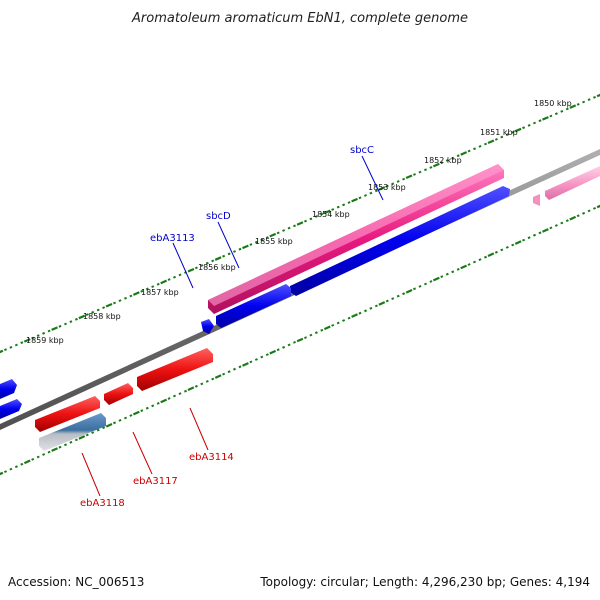 The image size is (600, 600). Describe the element at coordinates (217, 267) in the screenshot. I see `tick-label-1856: 1856 kbp` at that location.